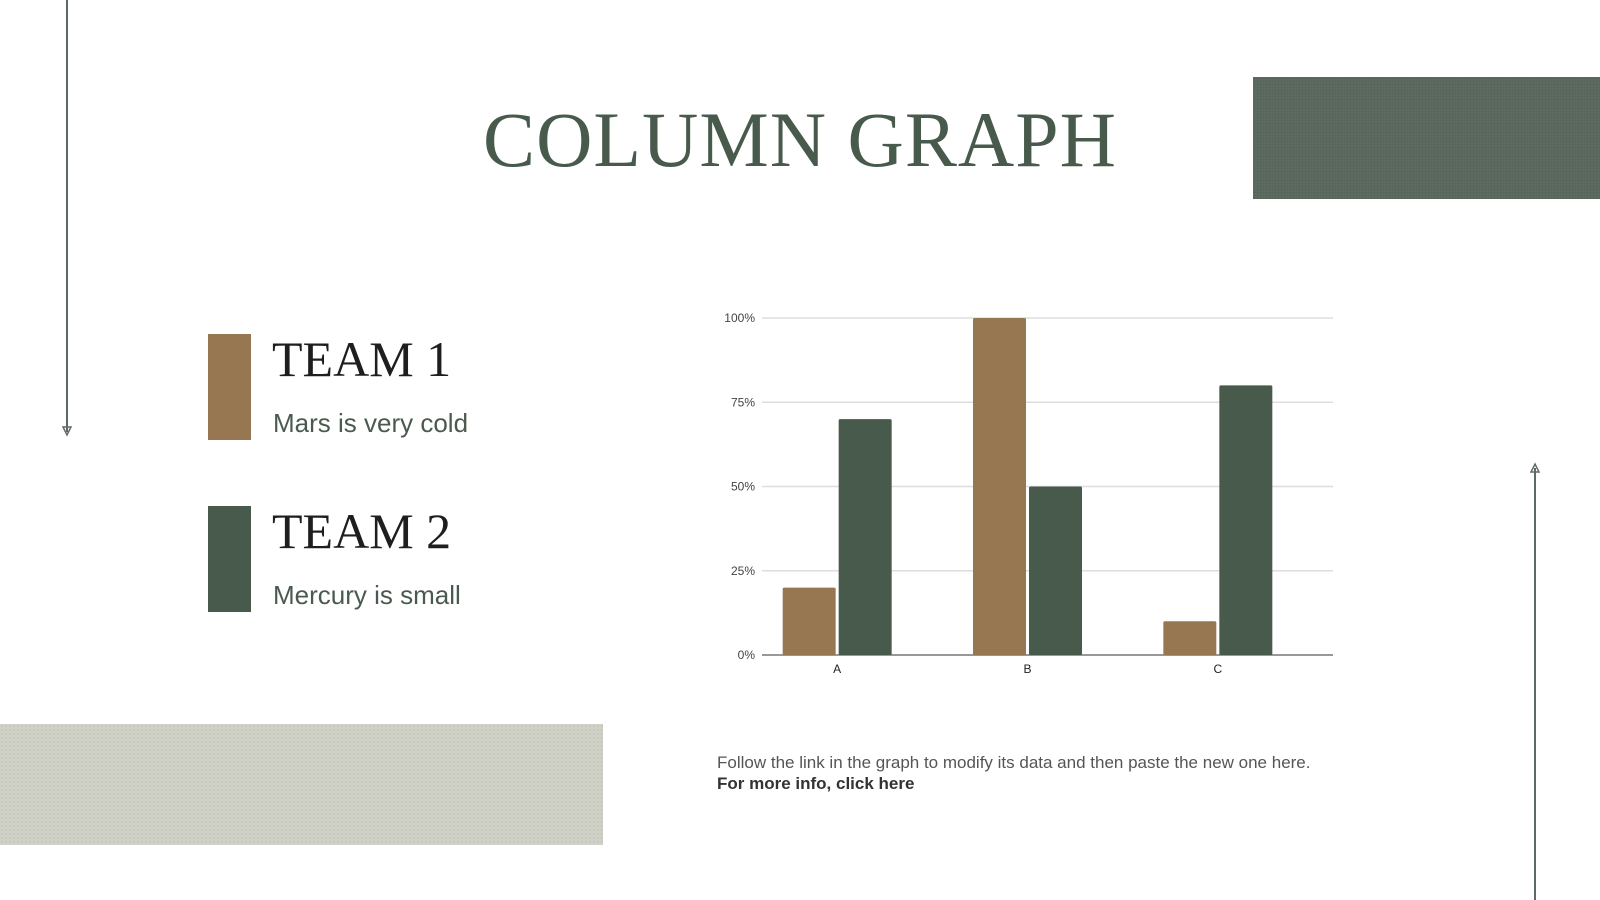  What do you see at coordinates (67, 216) in the screenshot?
I see `decorative-line-left` at bounding box center [67, 216].